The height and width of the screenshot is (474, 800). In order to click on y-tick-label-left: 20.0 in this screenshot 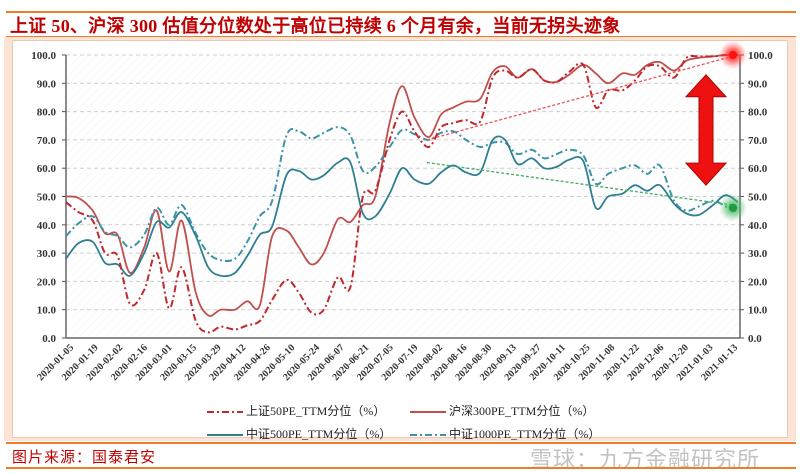, I will do `click(47, 282)`.